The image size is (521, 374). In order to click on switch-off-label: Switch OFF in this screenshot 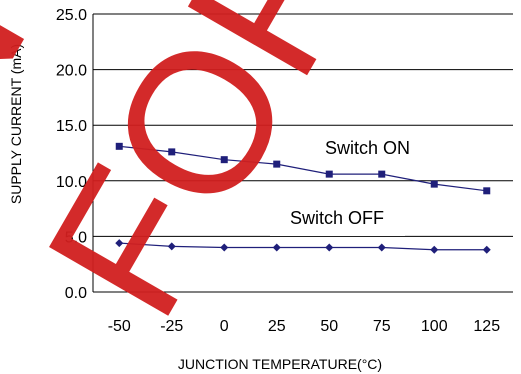, I will do `click(337, 218)`.